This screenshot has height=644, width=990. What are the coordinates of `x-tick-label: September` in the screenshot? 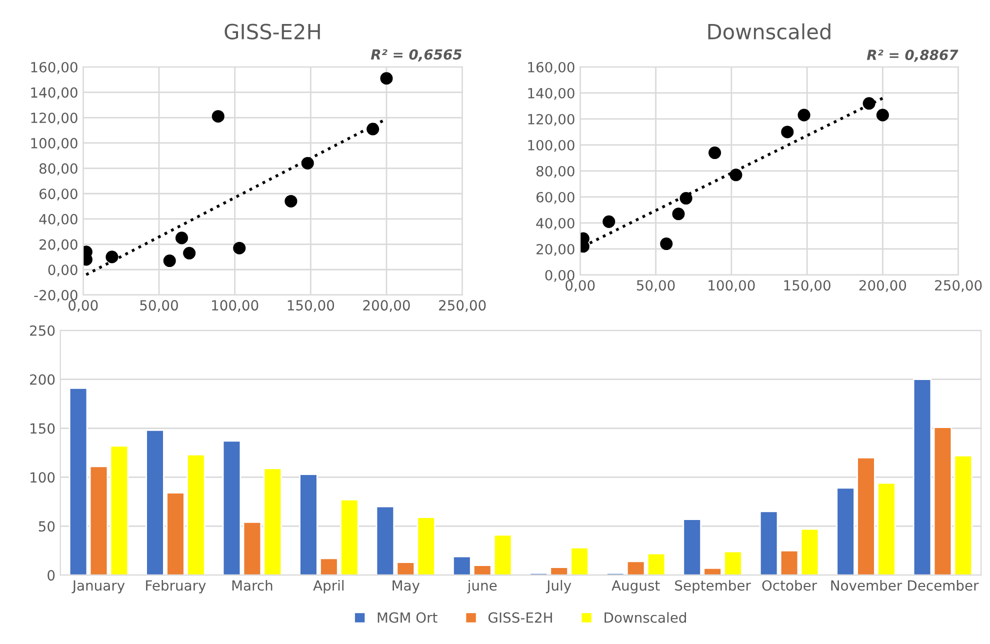 It's located at (713, 587).